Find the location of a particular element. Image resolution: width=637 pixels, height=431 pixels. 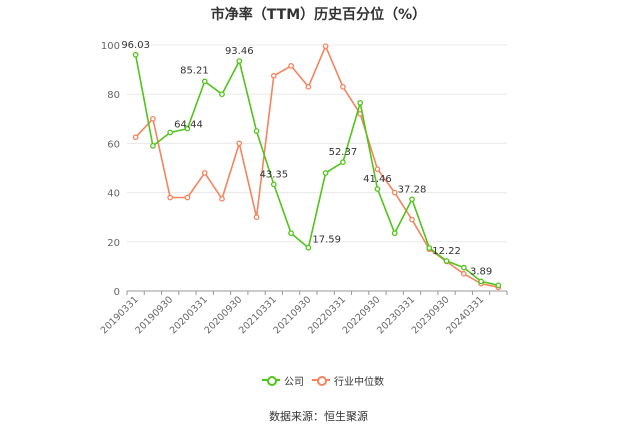

legend-item-industry-median: 行业中位数 is located at coordinates (348, 380).